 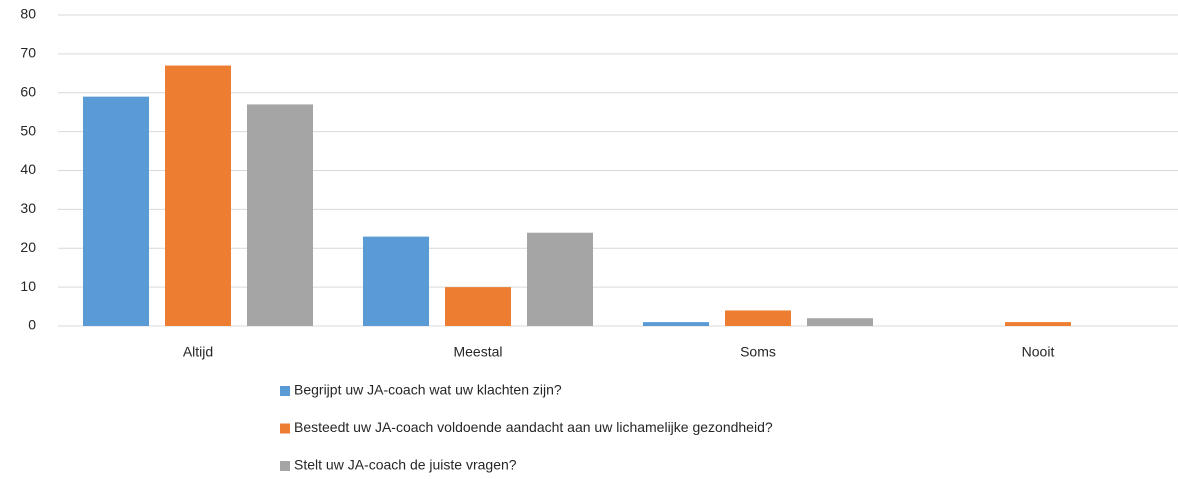 What do you see at coordinates (28, 286) in the screenshot?
I see `y-tick-label: 10` at bounding box center [28, 286].